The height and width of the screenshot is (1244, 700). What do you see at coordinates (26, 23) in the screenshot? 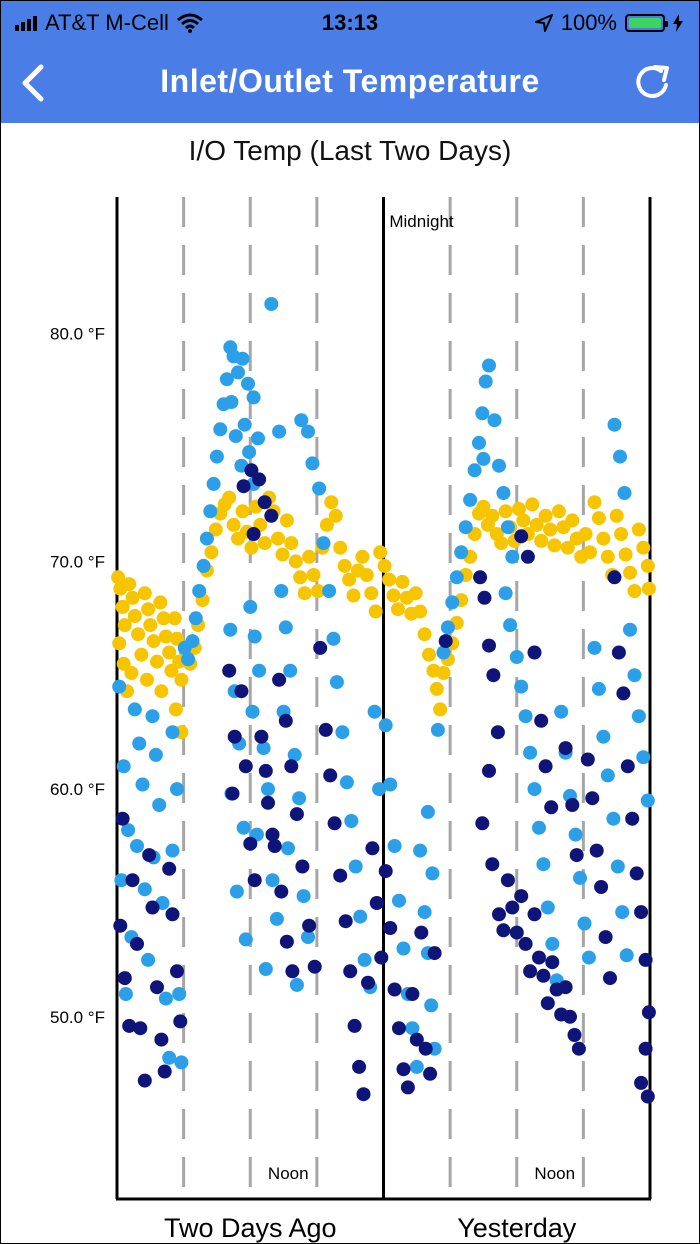
I see `signal-bars-icon` at bounding box center [26, 23].